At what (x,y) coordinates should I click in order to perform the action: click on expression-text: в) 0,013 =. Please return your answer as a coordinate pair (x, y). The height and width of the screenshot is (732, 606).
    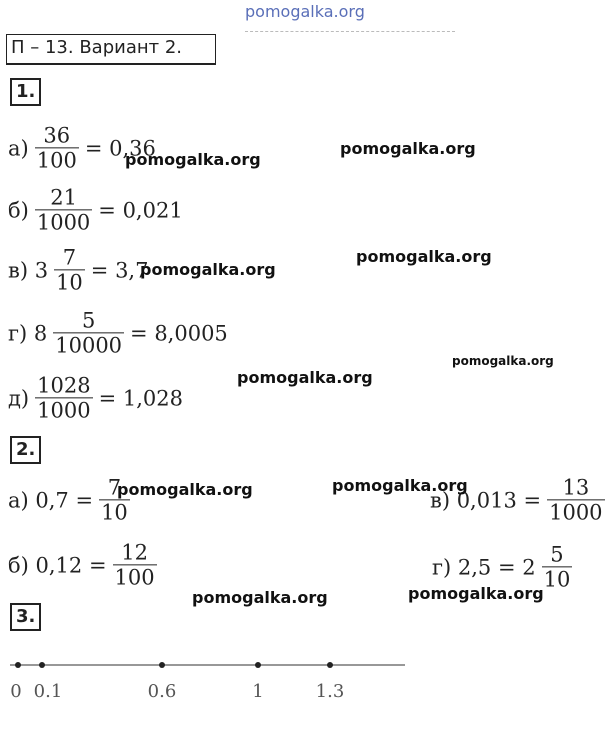
    Looking at the image, I should click on (486, 500).